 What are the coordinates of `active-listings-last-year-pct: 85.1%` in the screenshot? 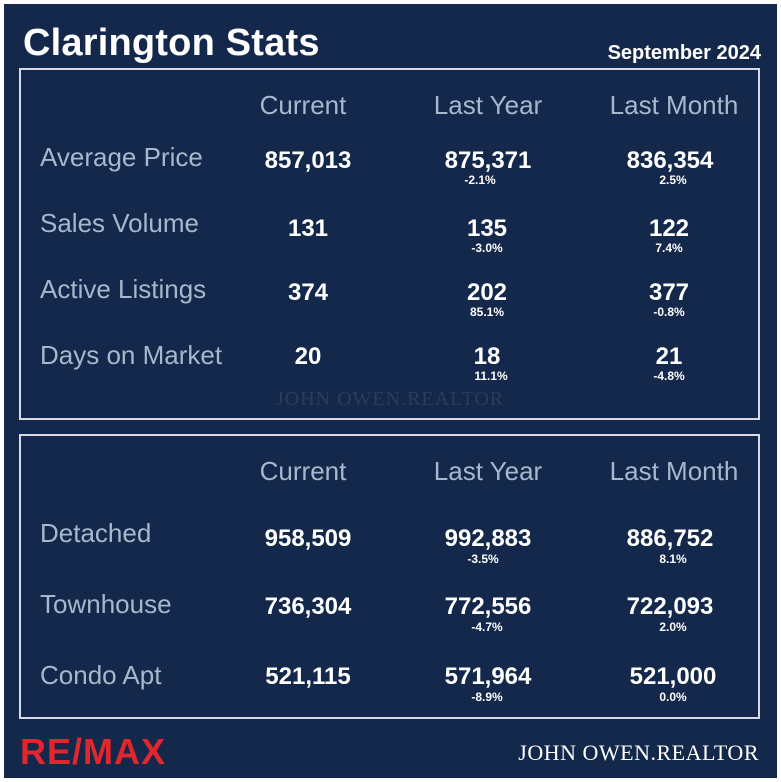 It's located at (487, 312).